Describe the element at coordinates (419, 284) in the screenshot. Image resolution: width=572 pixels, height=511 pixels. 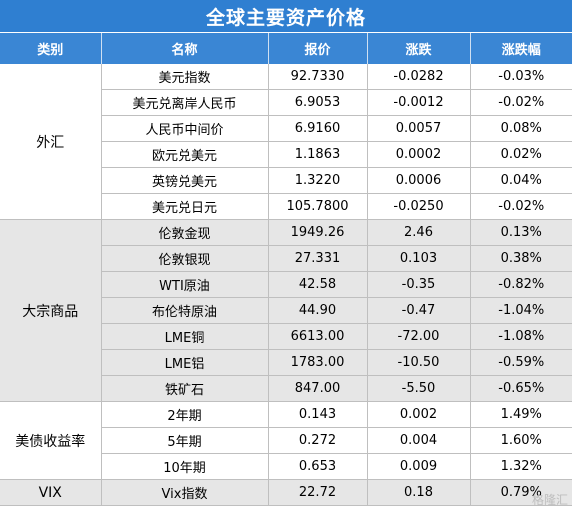
I see `change-cell: -0.35` at that location.